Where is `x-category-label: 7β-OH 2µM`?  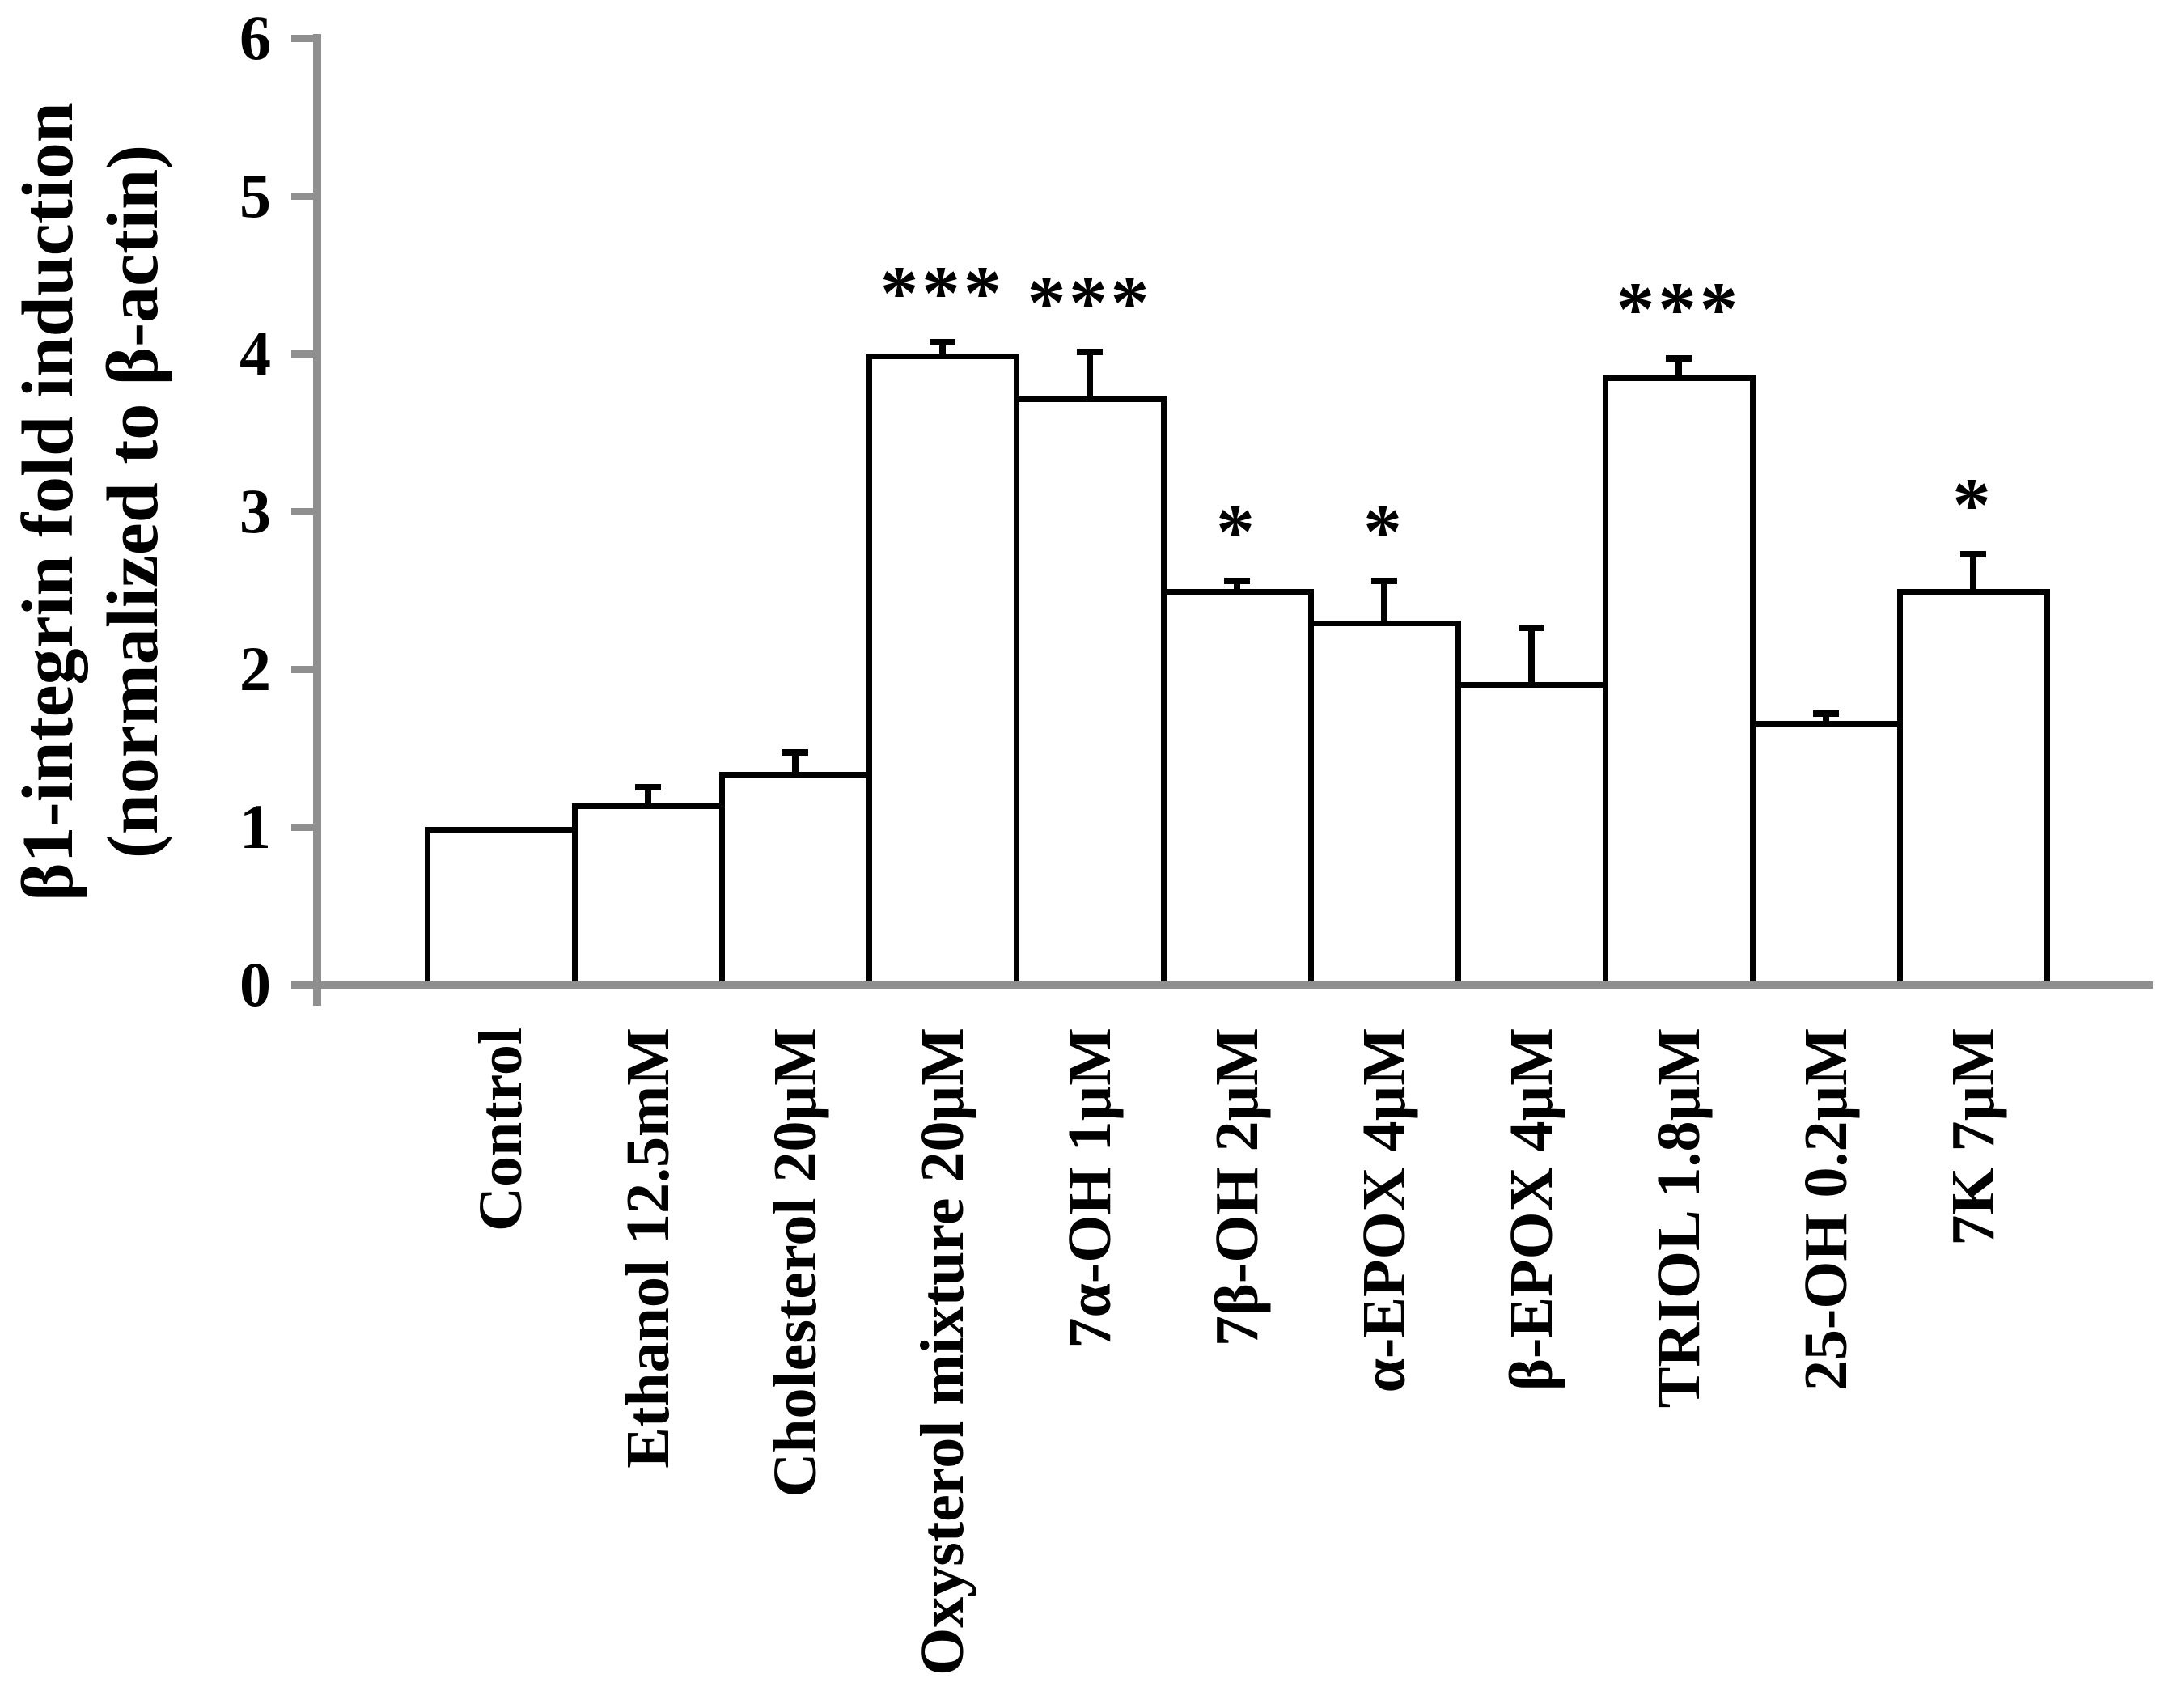 x-category-label: 7β-OH 2µM is located at coordinates (1237, 1187).